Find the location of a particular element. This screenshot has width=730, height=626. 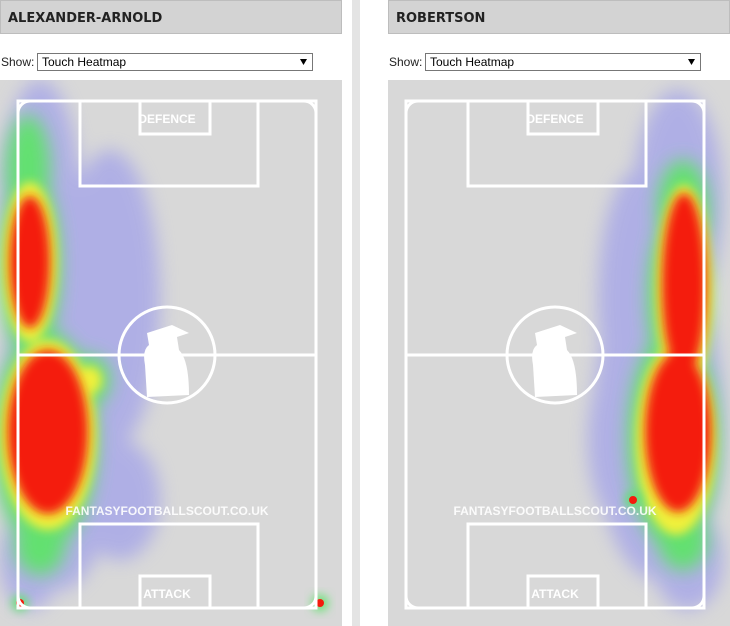

player-name: ROBERTSON is located at coordinates (440, 18).